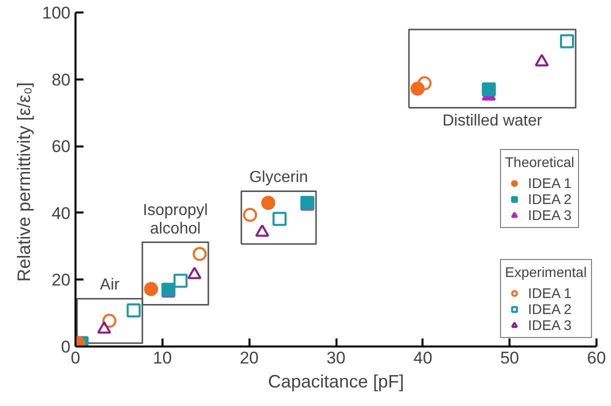 The height and width of the screenshot is (406, 611). What do you see at coordinates (249, 358) in the screenshot?
I see `x-tick-label: 20` at bounding box center [249, 358].